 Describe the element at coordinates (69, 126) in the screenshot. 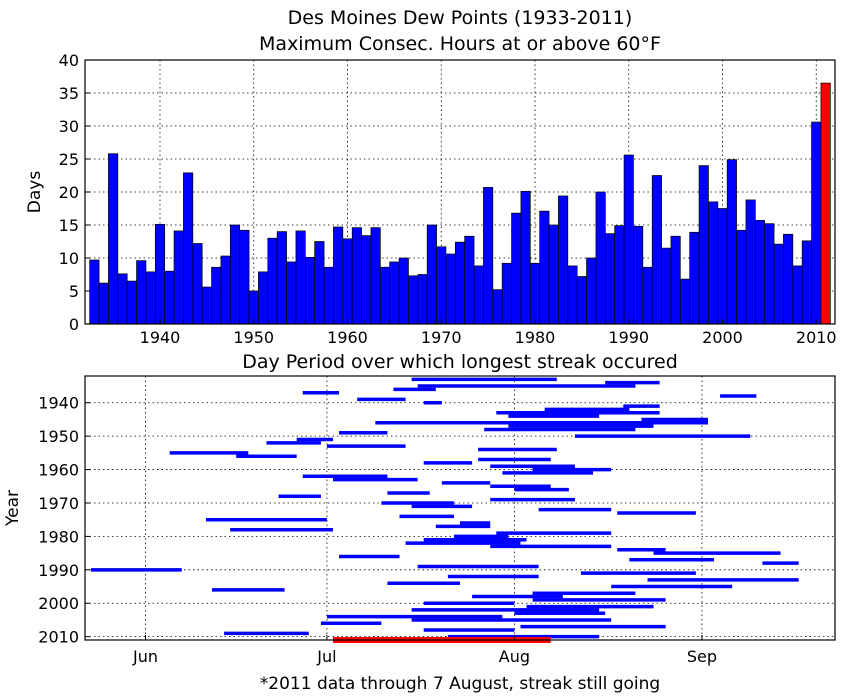

I see `chart1-ytick-label: 30` at that location.